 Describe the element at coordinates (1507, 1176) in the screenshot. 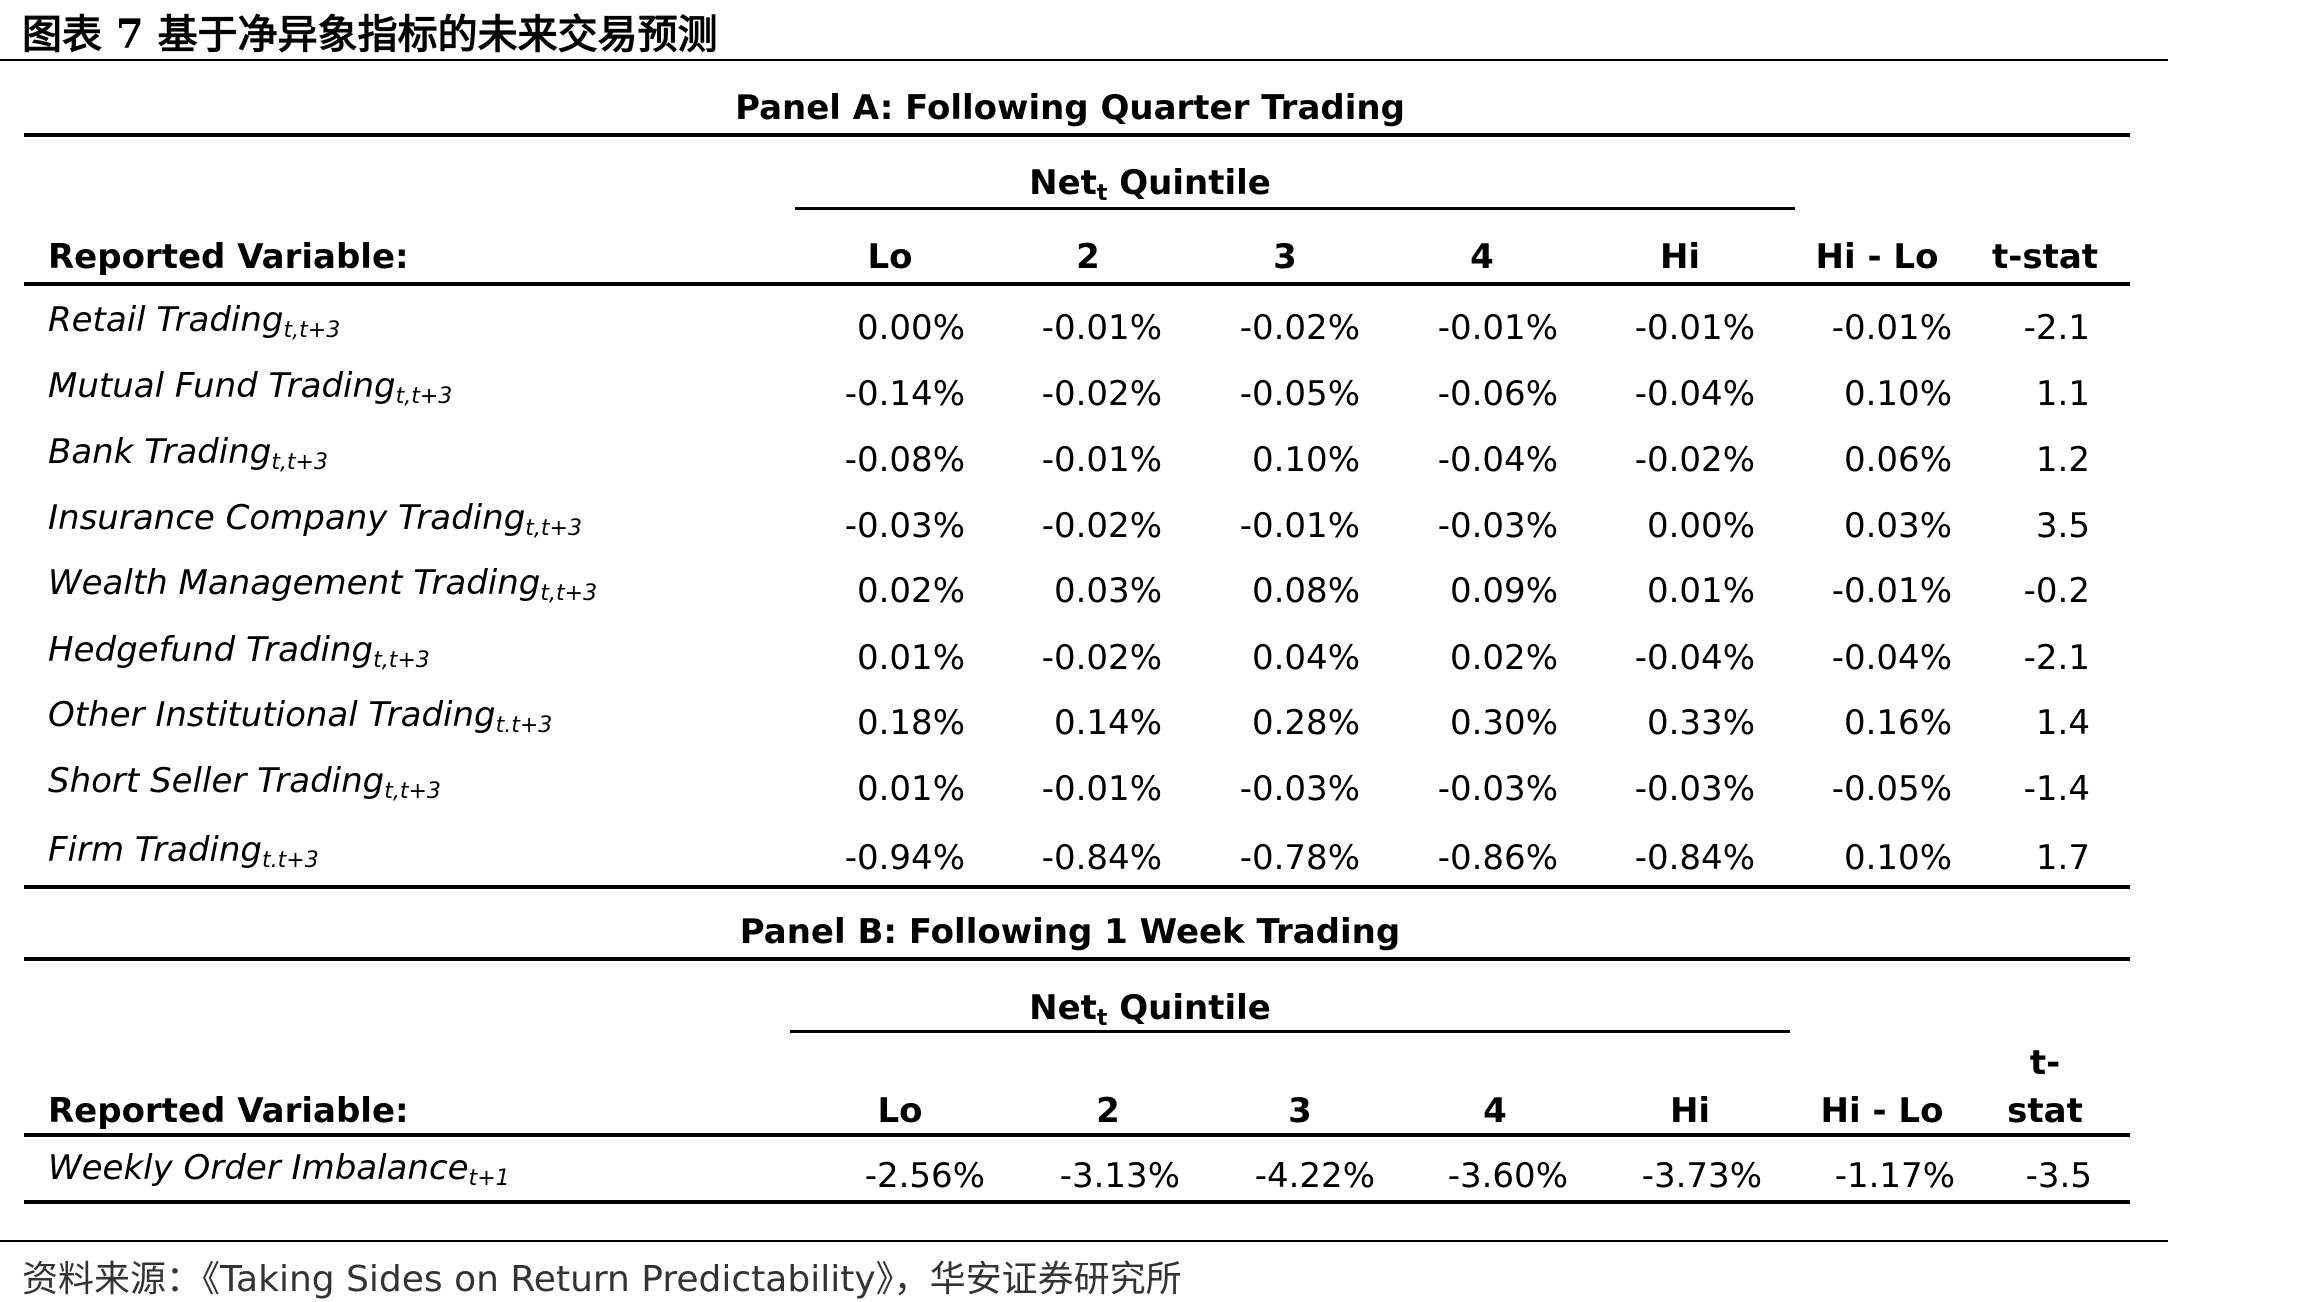

I see `table-cell: -3.60%` at that location.